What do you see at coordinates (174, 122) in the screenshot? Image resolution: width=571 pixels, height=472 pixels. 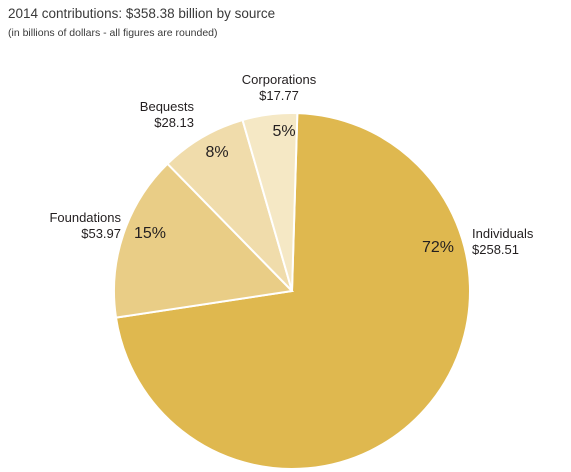 I see `value-label-bequests: $28.13` at bounding box center [174, 122].